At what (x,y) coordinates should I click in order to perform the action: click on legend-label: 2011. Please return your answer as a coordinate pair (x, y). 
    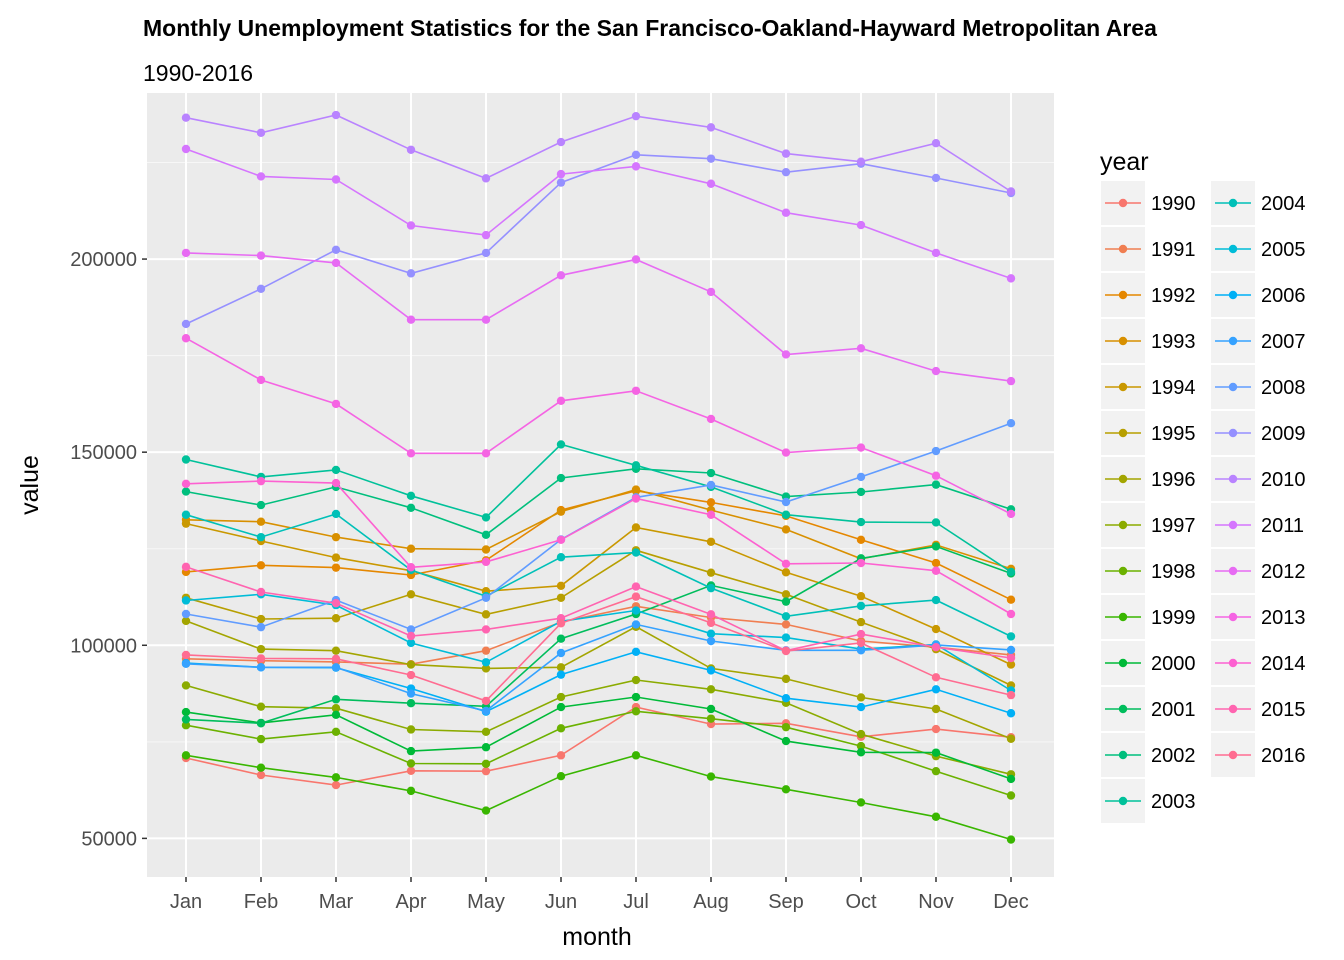
    Looking at the image, I should click on (1282, 526).